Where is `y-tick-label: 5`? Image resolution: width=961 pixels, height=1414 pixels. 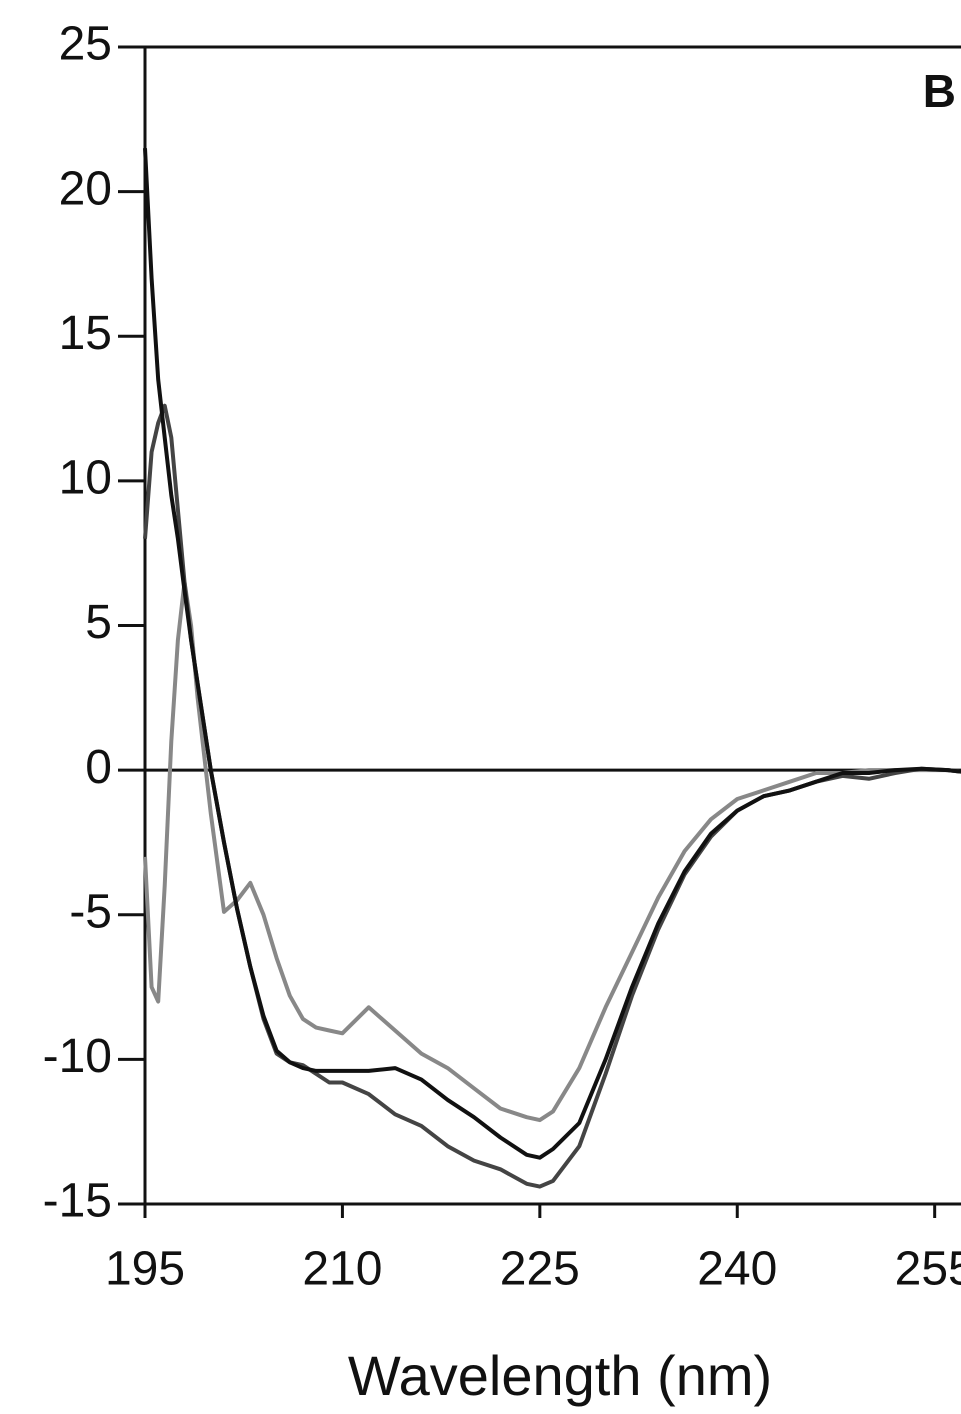 y-tick-label: 5 is located at coordinates (98, 622).